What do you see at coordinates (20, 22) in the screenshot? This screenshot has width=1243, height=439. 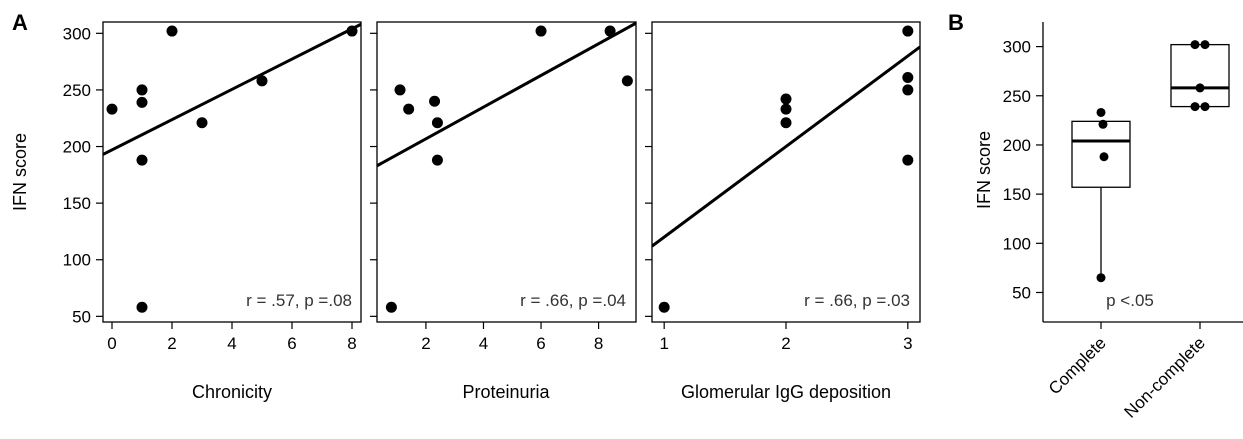 I see `panel-label-a: A` at bounding box center [20, 22].